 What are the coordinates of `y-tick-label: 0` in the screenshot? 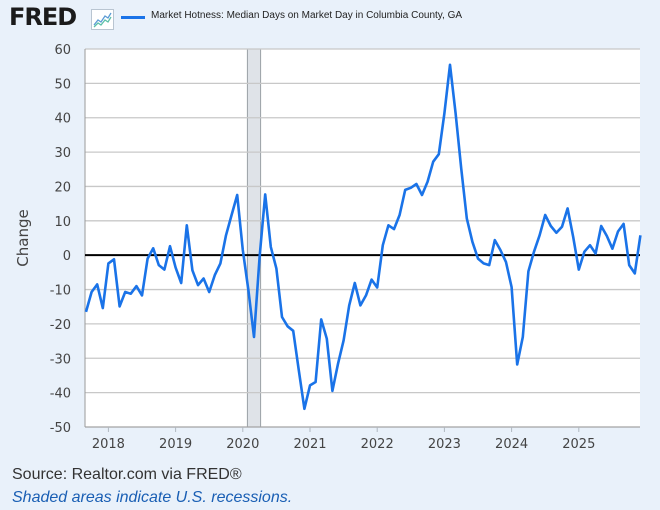 It's located at (67, 256).